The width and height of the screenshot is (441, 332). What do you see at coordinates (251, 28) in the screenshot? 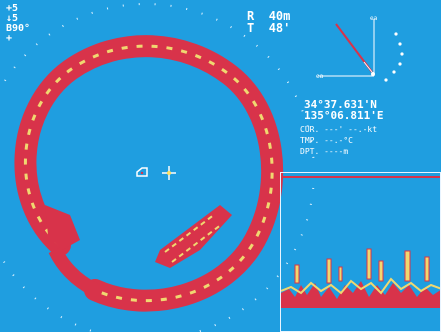
I see `tilt-label: T` at bounding box center [251, 28].